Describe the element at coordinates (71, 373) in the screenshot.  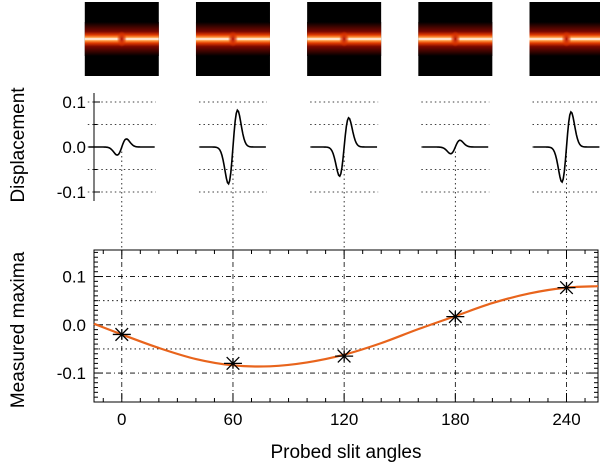
I see `y-tick-label: -0.1` at that location.